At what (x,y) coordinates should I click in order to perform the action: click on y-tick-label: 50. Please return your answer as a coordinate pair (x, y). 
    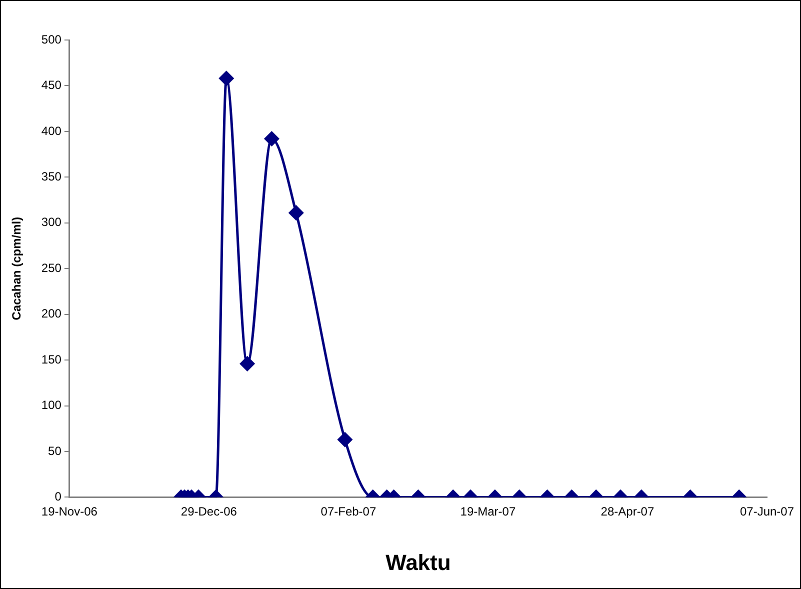
    Looking at the image, I should click on (55, 451).